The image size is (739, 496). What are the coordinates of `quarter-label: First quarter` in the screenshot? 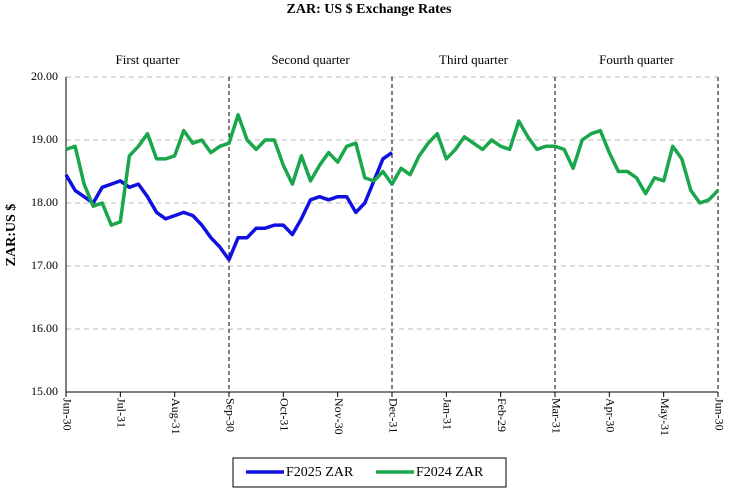 It's located at (148, 59).